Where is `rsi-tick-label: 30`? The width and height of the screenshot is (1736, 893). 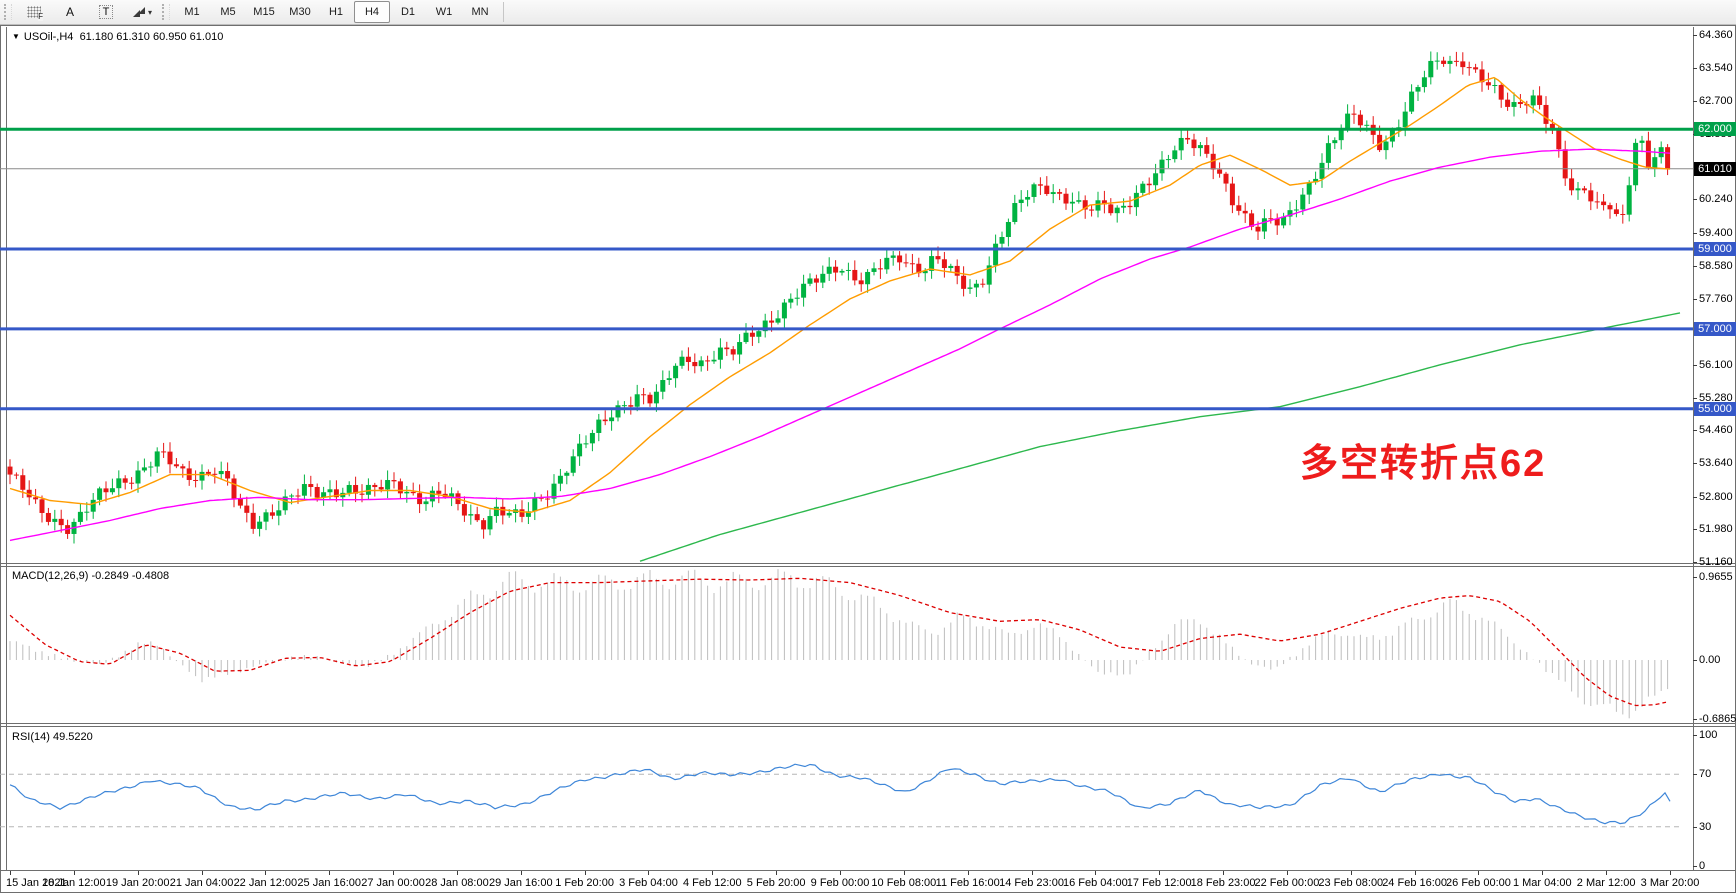
rsi-tick-label: 30 is located at coordinates (1705, 826).